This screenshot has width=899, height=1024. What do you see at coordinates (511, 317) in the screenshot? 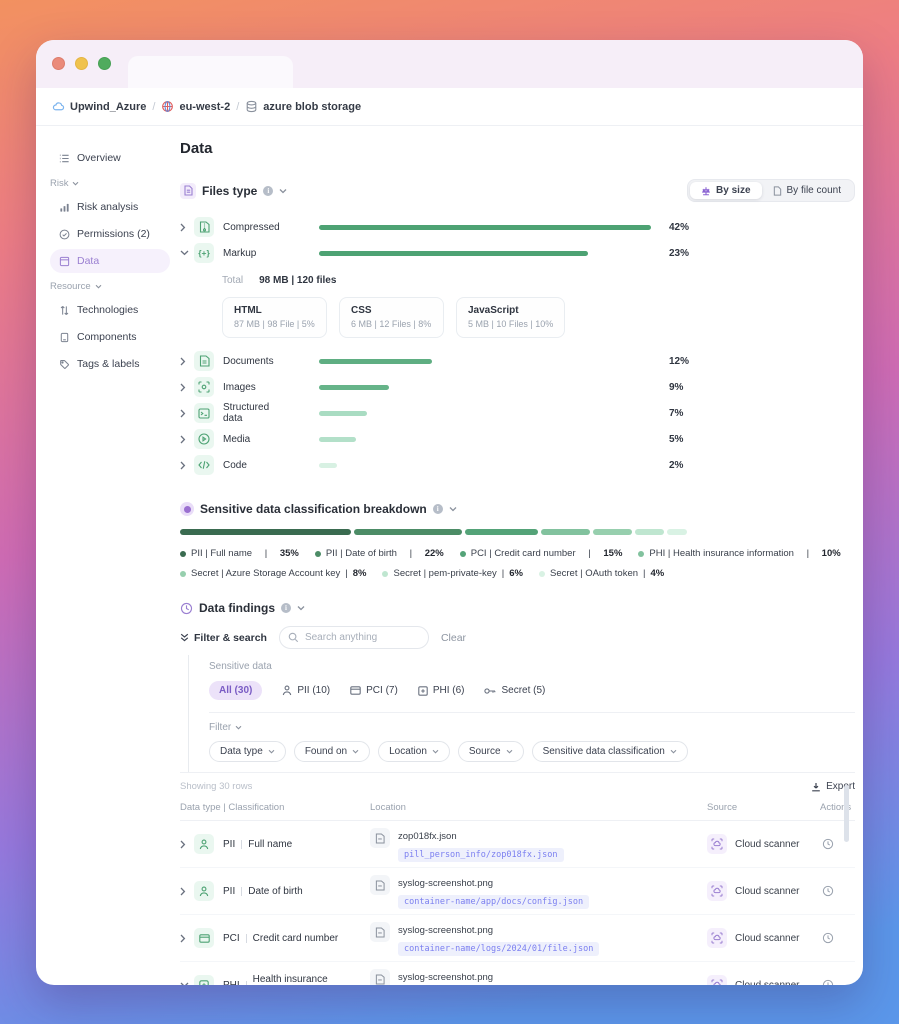
I see `markup-card-javascript: JavaScript 5 MB | 10 Files | 10%` at bounding box center [511, 317].